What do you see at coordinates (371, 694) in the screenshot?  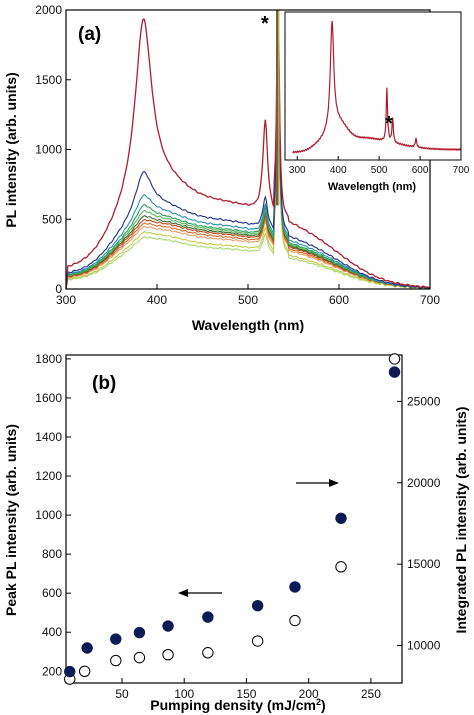 I see `x-tick-label: 250` at bounding box center [371, 694].